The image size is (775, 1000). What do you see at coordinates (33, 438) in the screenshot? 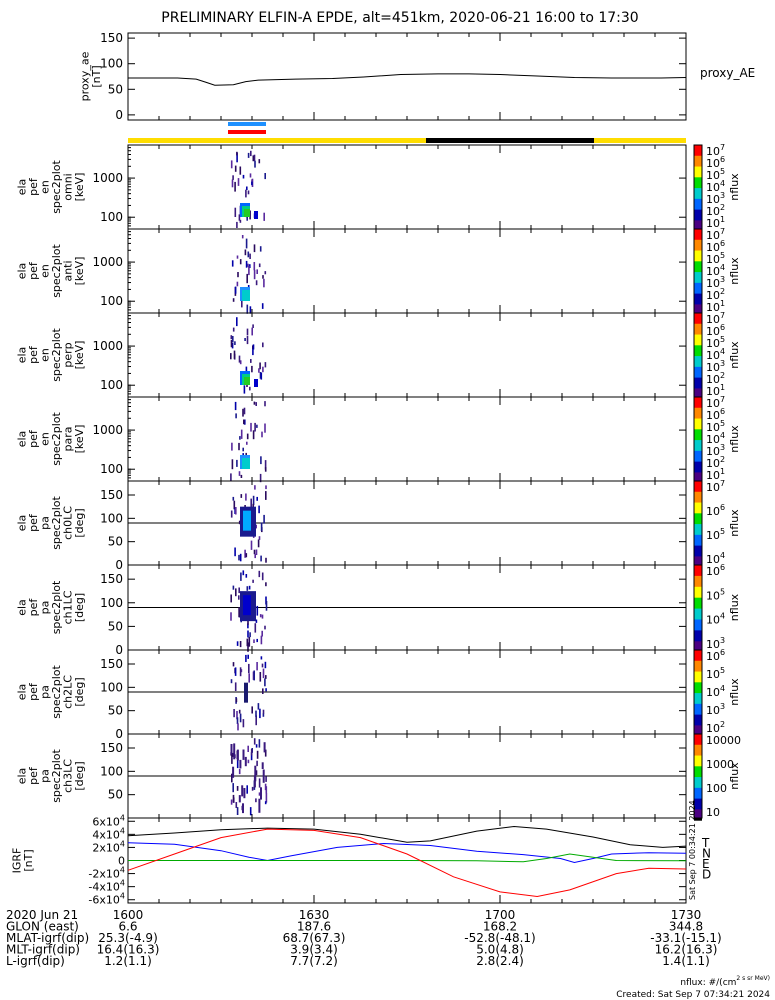
I see `para-ylabel-line: pef` at bounding box center [33, 438].